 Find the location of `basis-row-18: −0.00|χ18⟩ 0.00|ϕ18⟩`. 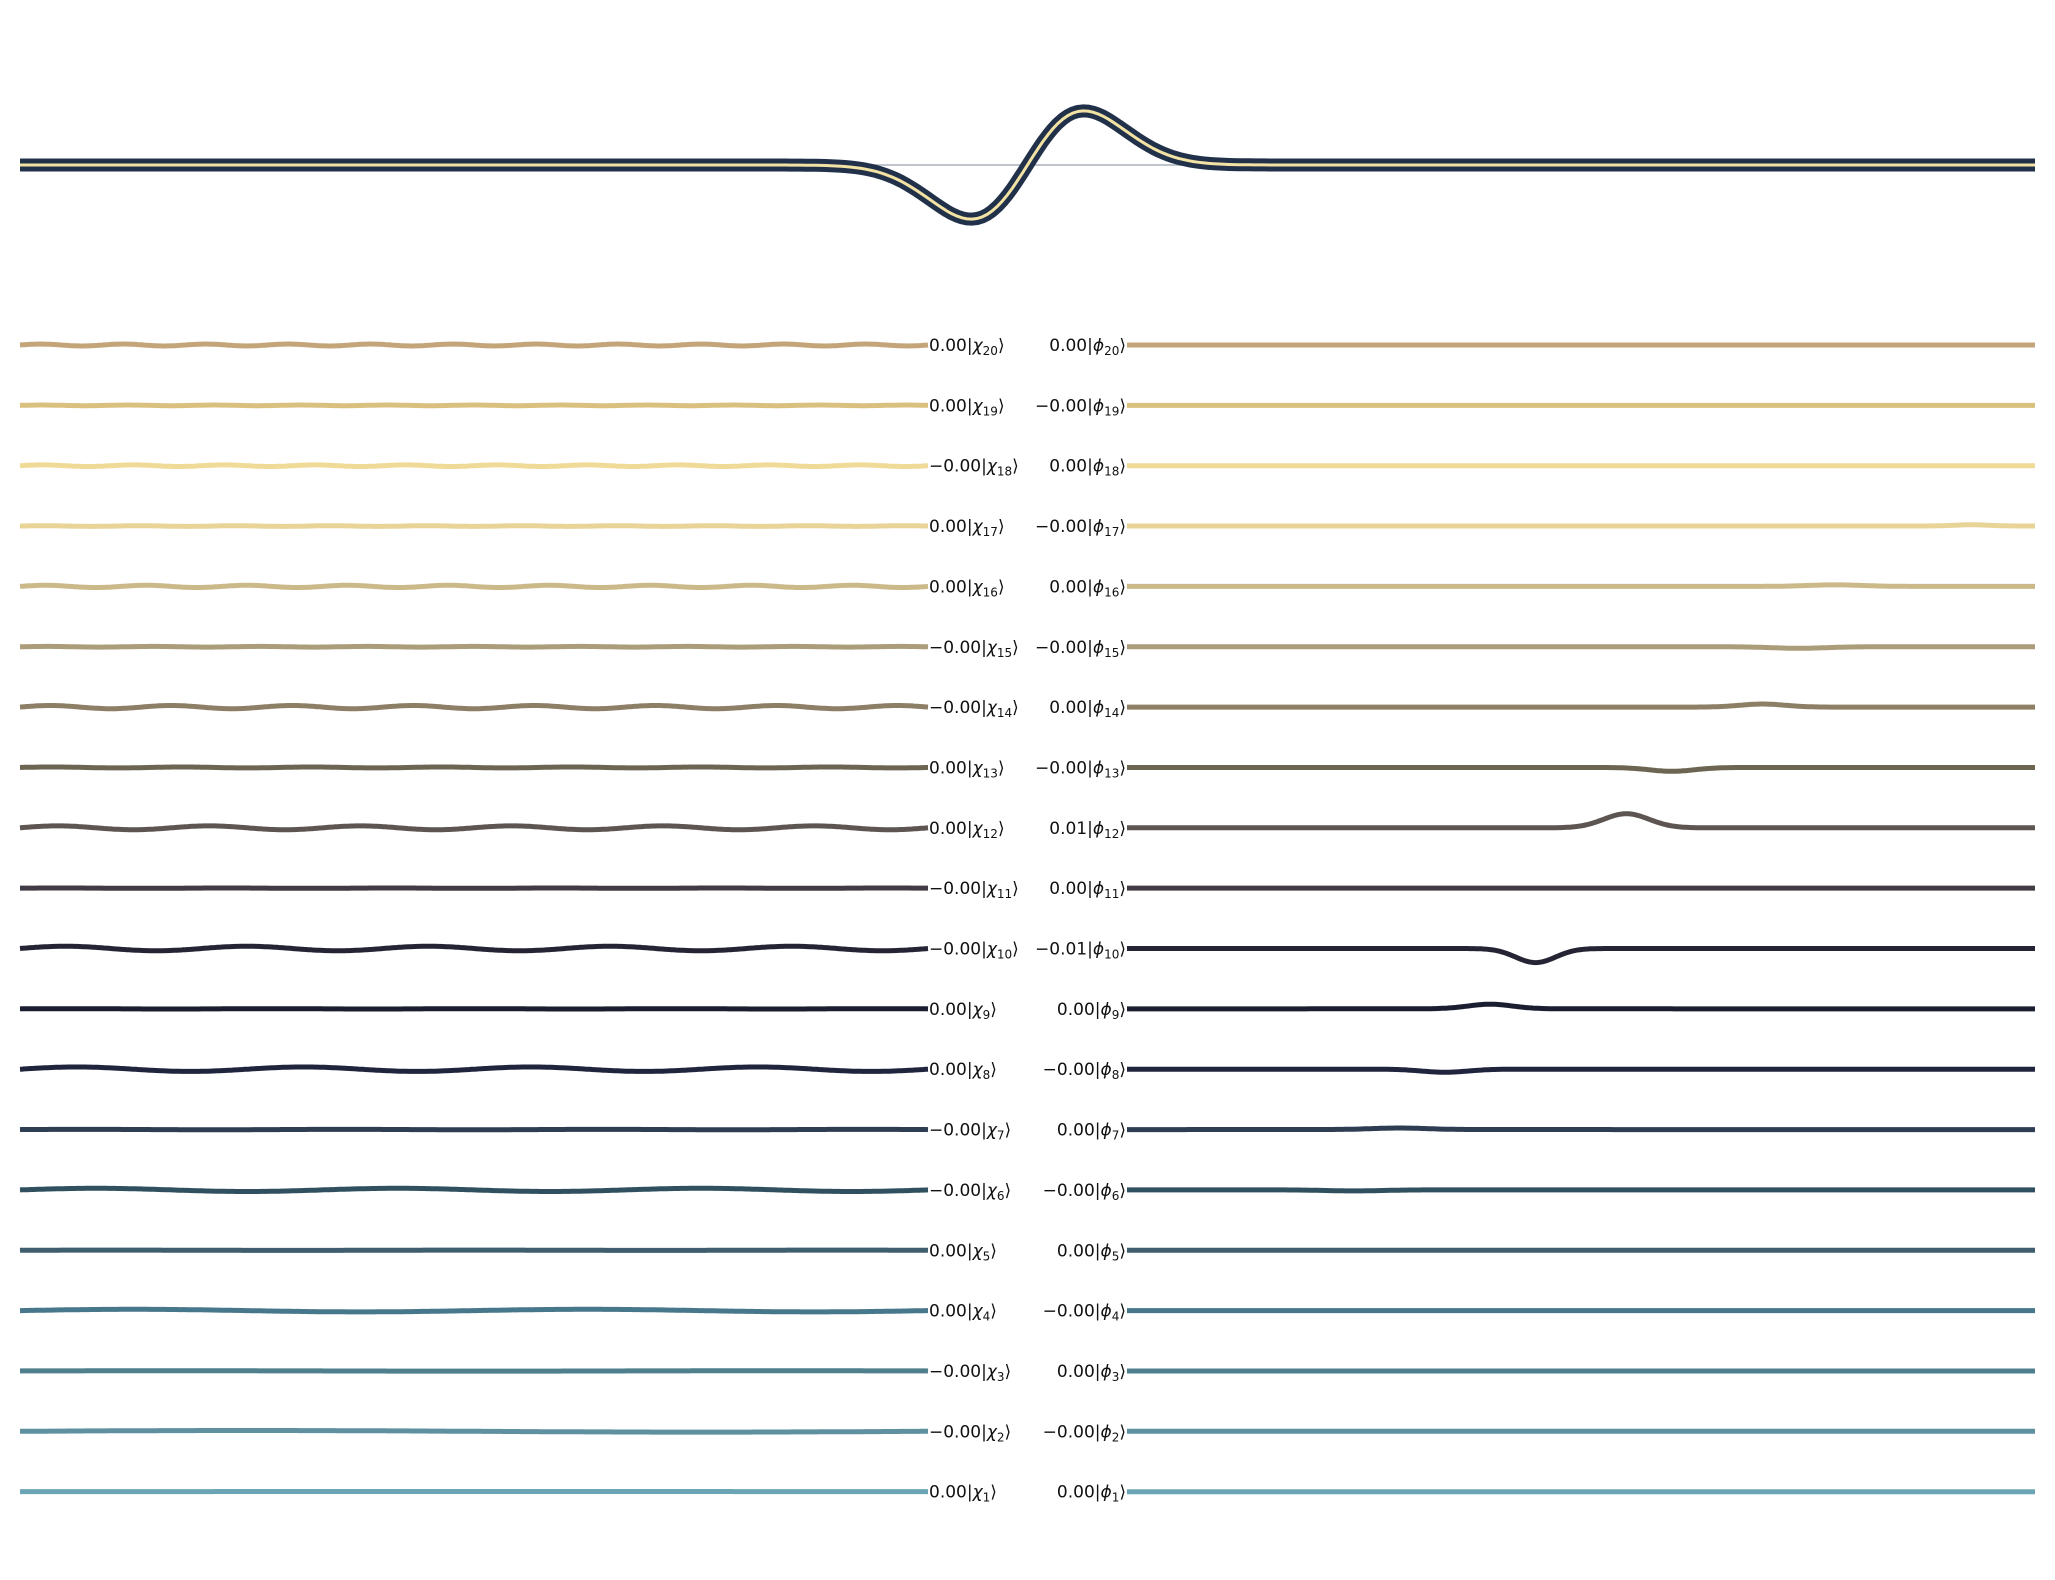

basis-row-18: −0.00|χ18⟩ 0.00|ϕ18⟩ is located at coordinates (1027, 468).